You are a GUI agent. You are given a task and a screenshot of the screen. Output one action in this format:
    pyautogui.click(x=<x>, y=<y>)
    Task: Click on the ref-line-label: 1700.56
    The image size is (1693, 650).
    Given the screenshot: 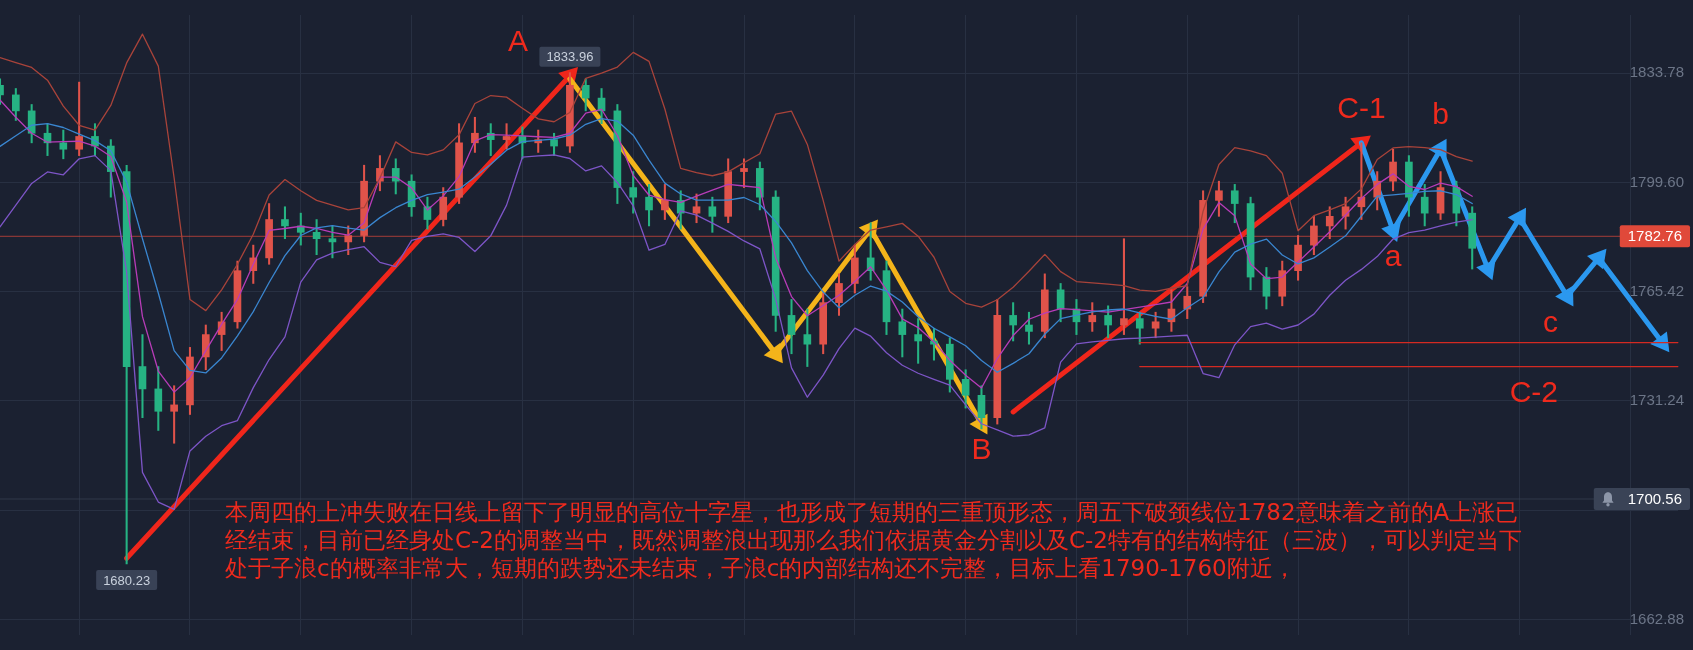 What is the action you would take?
    pyautogui.click(x=1654, y=499)
    